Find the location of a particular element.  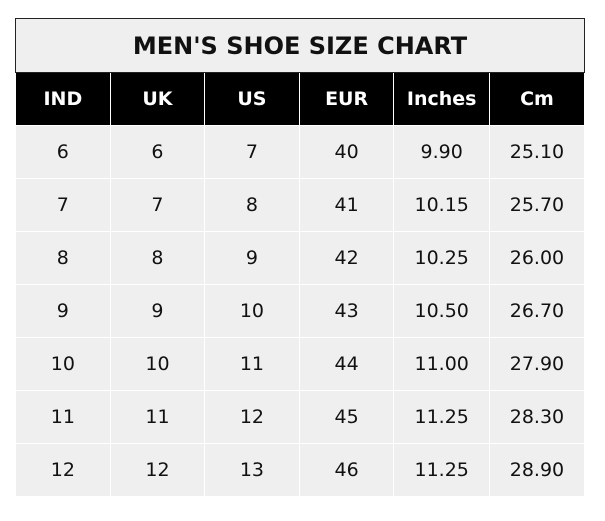

column-header: UK is located at coordinates (157, 99).